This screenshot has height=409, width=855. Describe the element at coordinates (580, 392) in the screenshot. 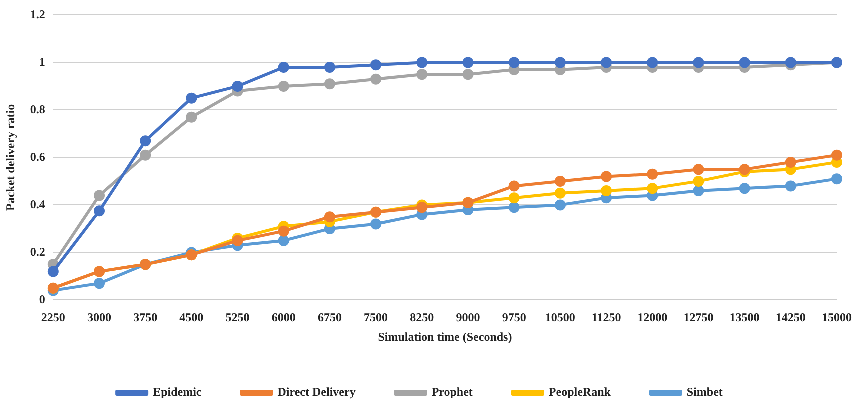

I see `legend-label: PeopleRank` at that location.